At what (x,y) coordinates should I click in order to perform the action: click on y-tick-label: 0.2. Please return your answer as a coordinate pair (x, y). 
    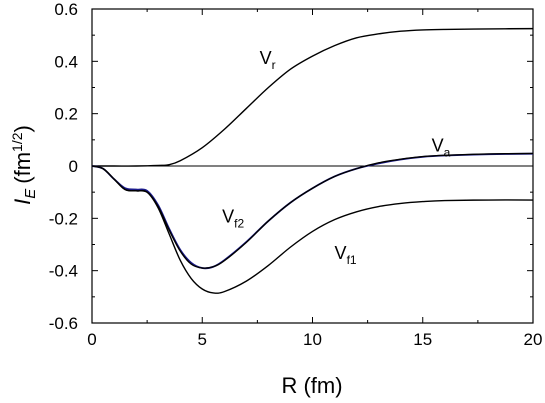
    Looking at the image, I should click on (66, 114).